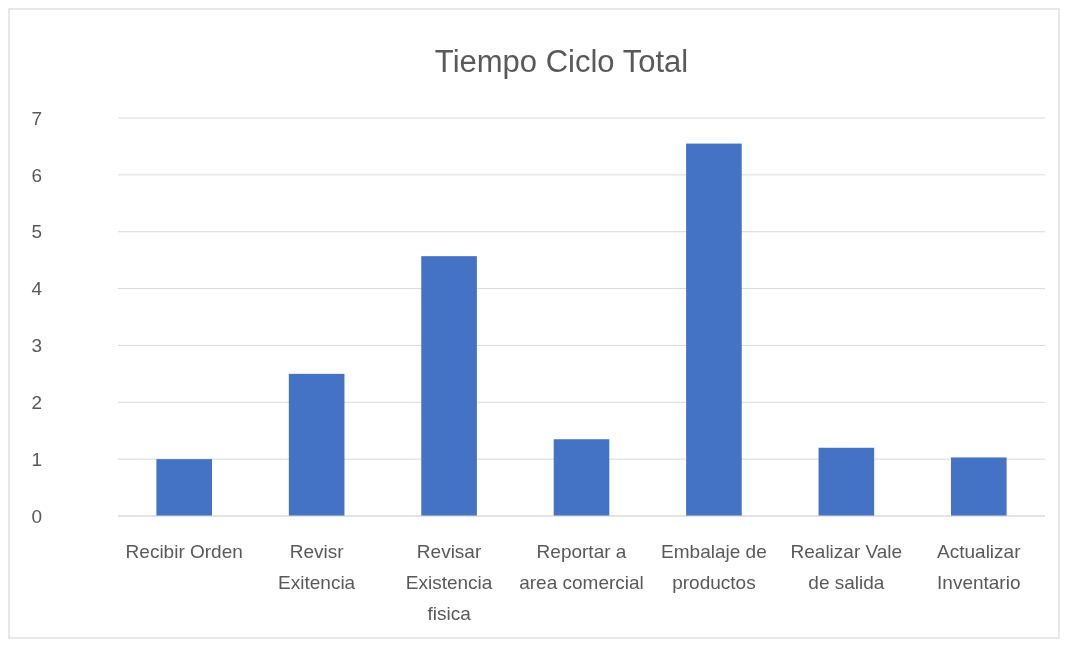  What do you see at coordinates (36, 516) in the screenshot?
I see `y-tick-label: 0` at bounding box center [36, 516].